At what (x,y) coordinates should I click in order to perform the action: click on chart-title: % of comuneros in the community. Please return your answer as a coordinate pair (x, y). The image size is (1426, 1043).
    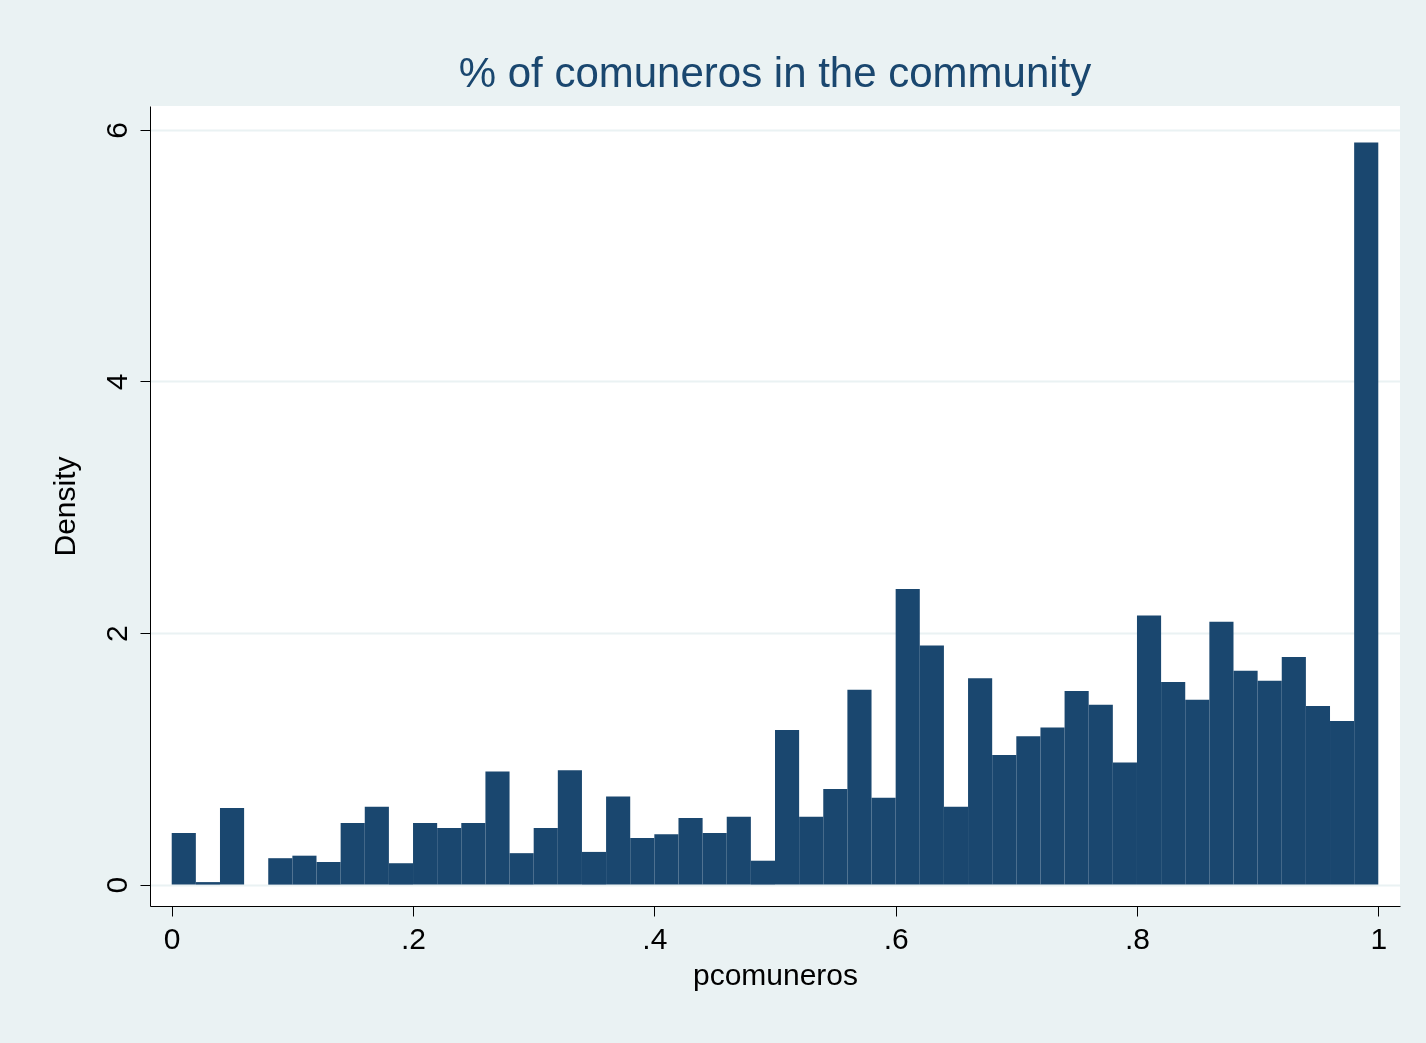
    Looking at the image, I should click on (775, 72).